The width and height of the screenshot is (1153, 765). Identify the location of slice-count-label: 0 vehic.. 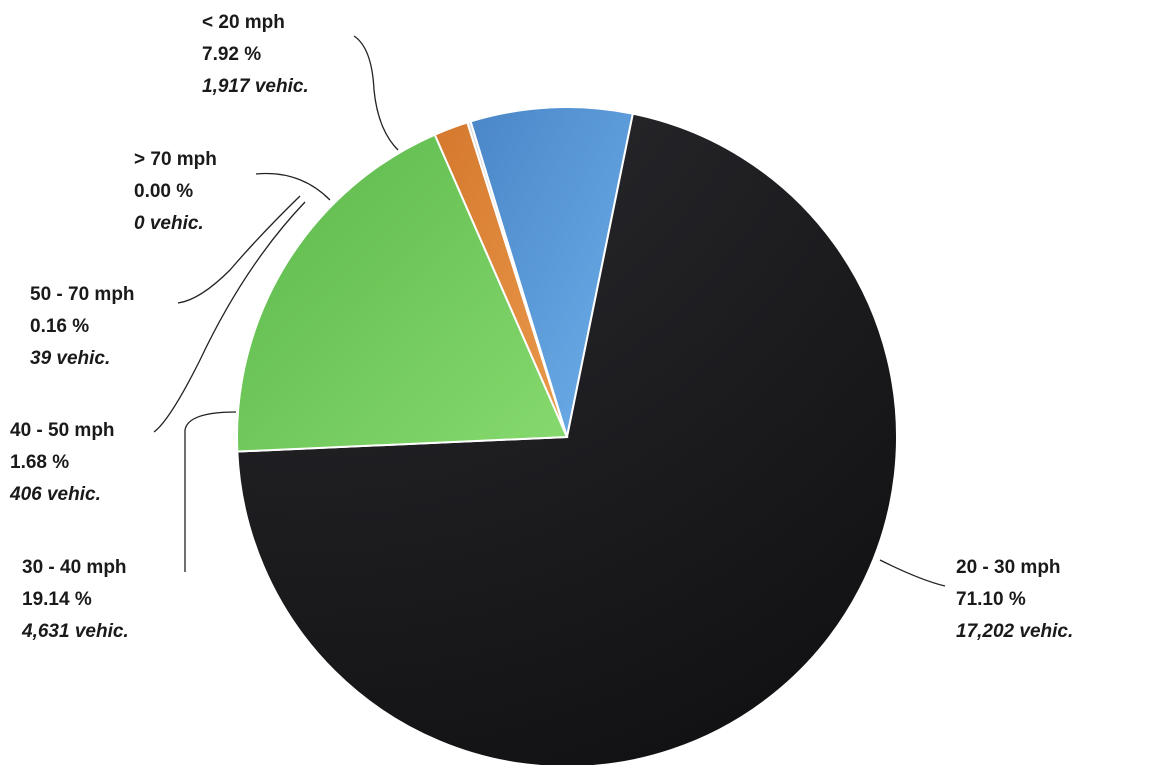
(169, 223).